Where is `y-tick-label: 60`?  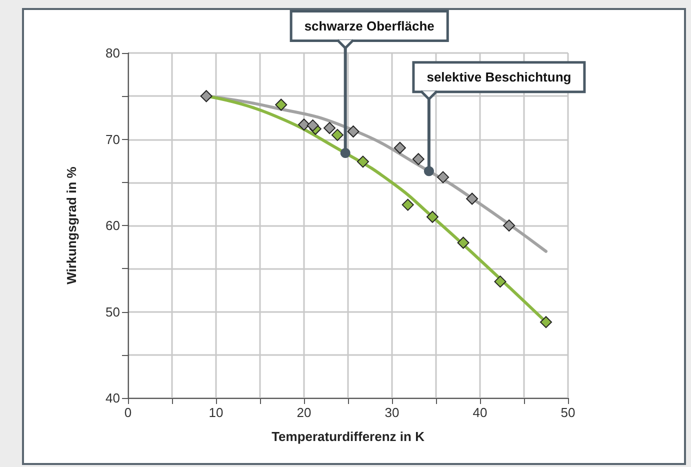
y-tick-label: 60 is located at coordinates (113, 225).